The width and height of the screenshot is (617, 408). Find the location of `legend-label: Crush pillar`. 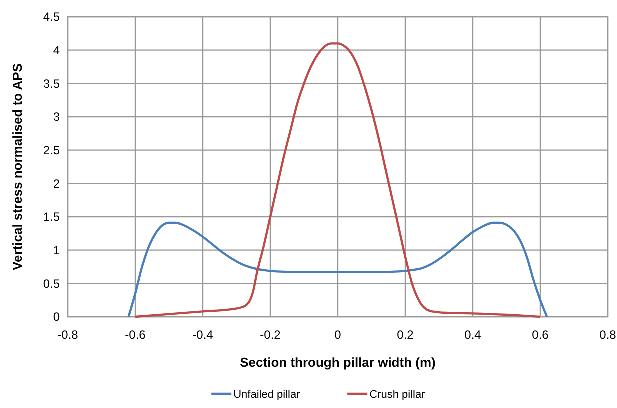

legend-label: Crush pillar is located at coordinates (398, 394).